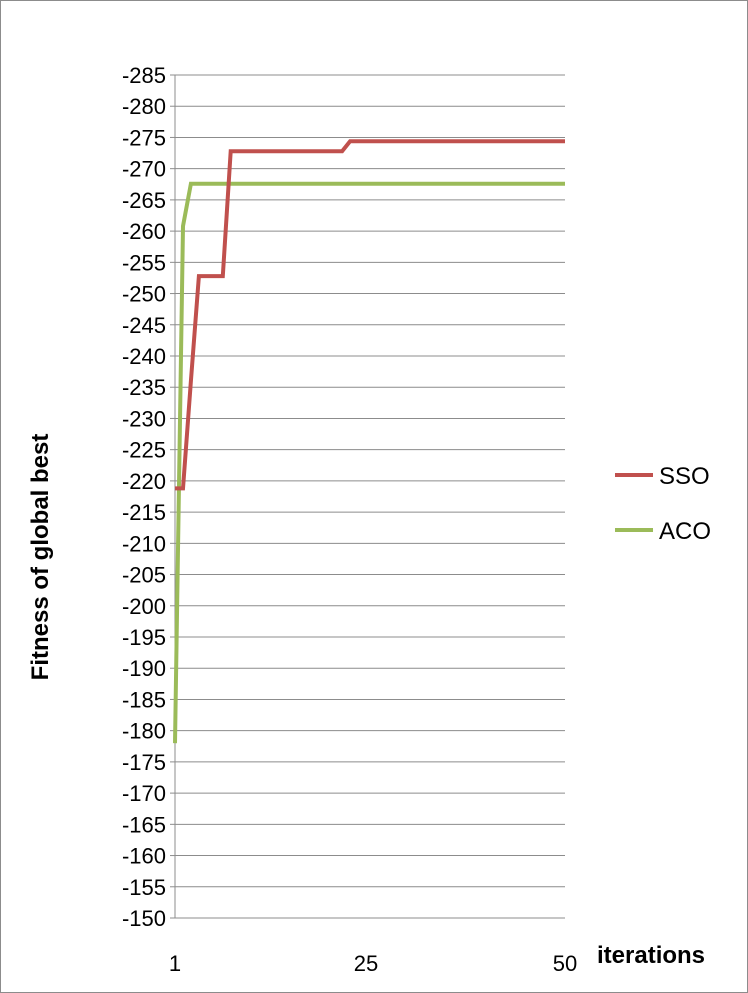  I want to click on y-tick-label: -220, so click(144, 481).